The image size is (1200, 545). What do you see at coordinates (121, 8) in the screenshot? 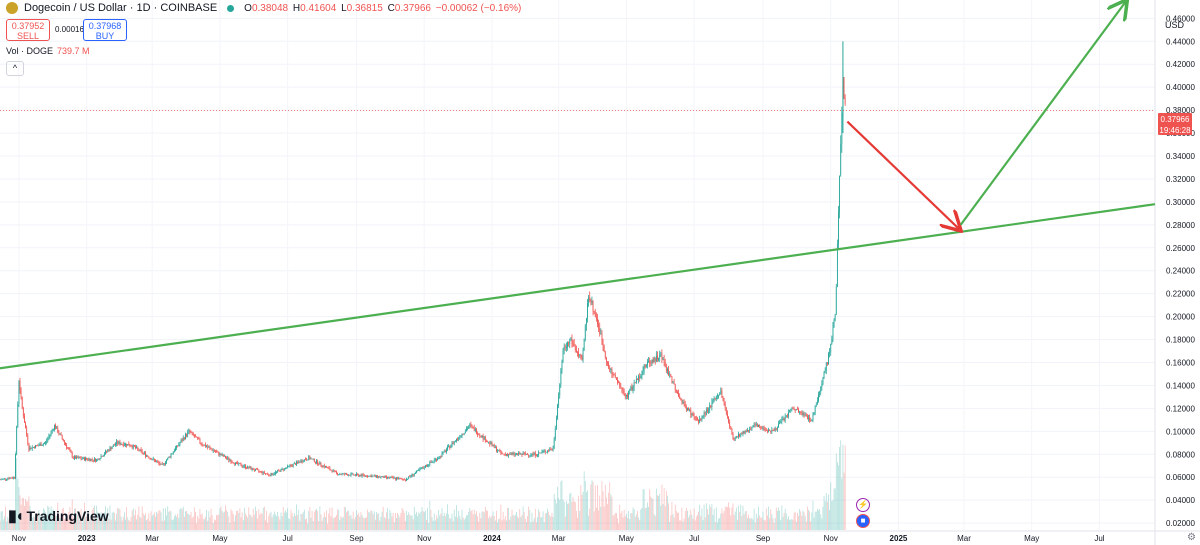
I see `symbol-title: Dogecoin / US Dollar · 1D · COINBASE` at bounding box center [121, 8].